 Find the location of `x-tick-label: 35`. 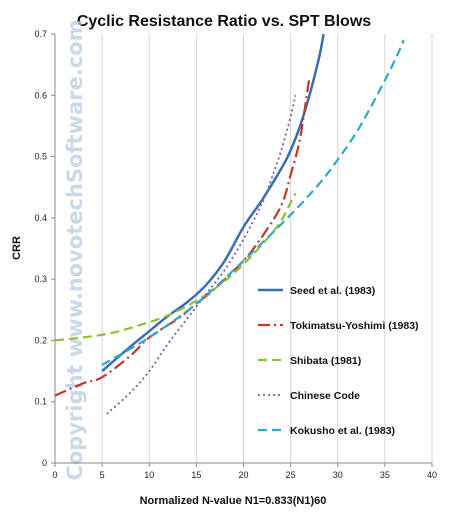

x-tick-label: 35 is located at coordinates (385, 475).